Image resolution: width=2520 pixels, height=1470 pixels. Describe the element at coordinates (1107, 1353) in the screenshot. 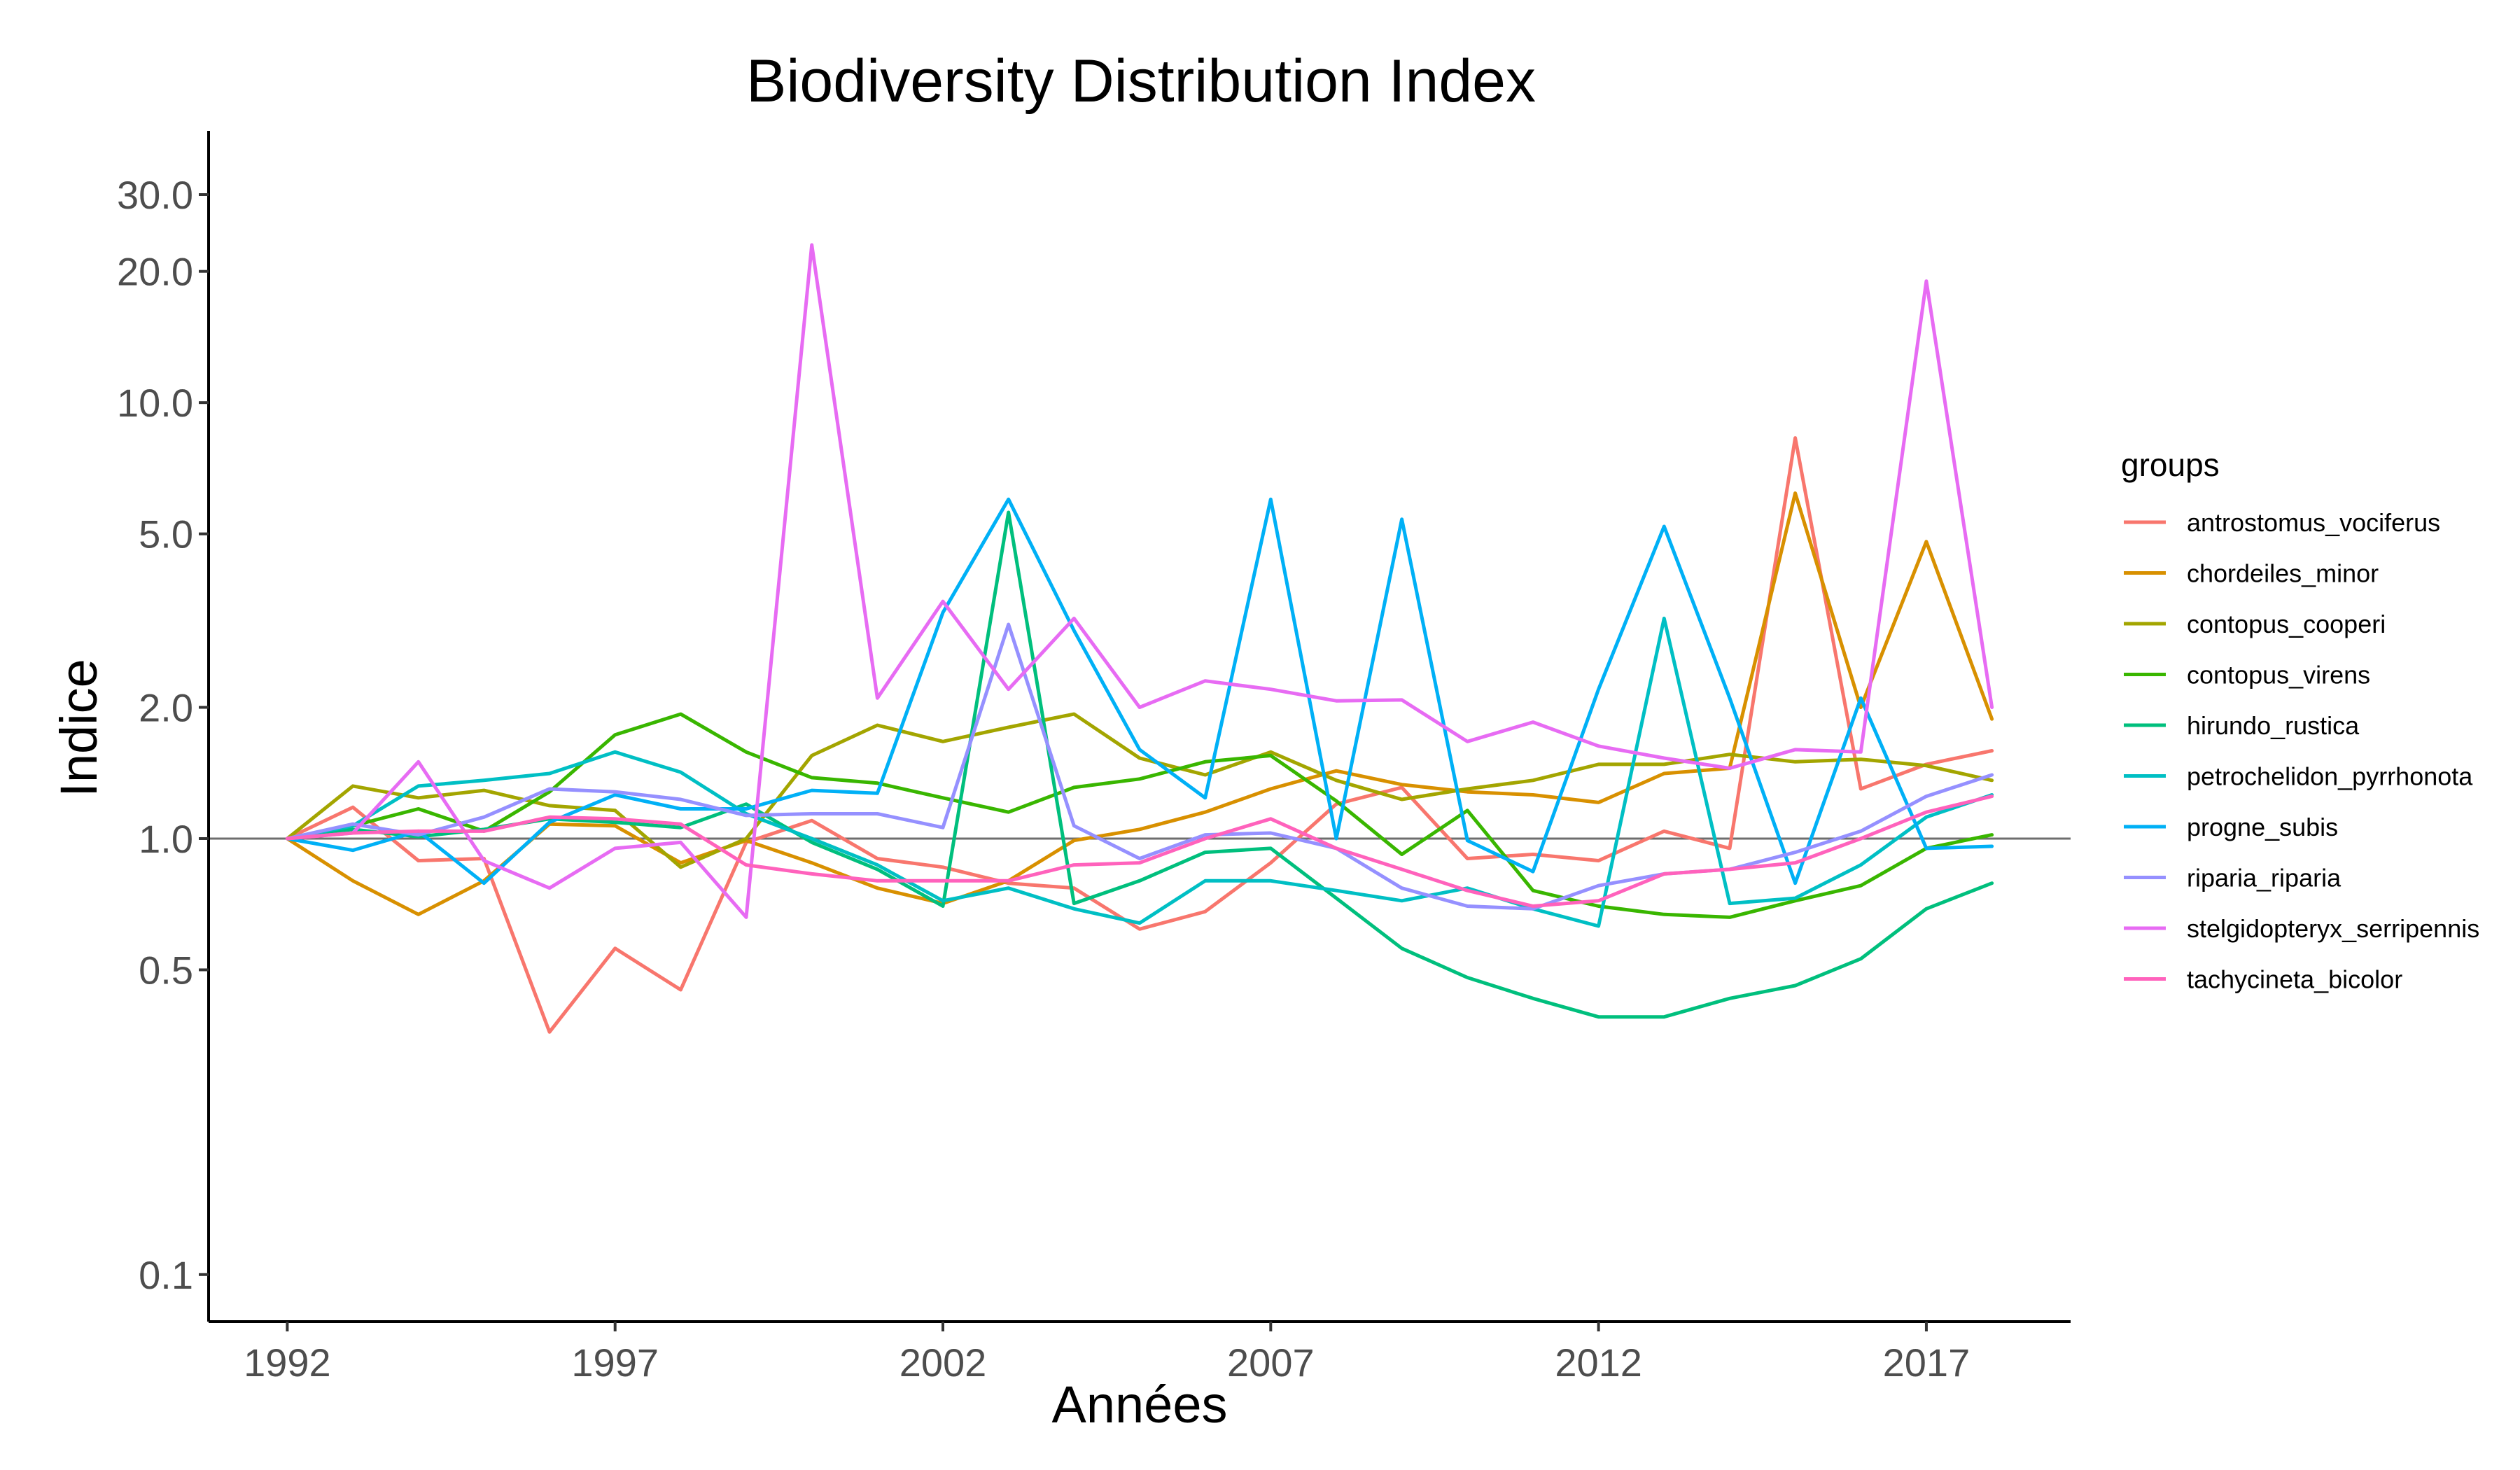

I see `x-axis-ticks: 1992 1997 2002 2007 2012 2017` at that location.